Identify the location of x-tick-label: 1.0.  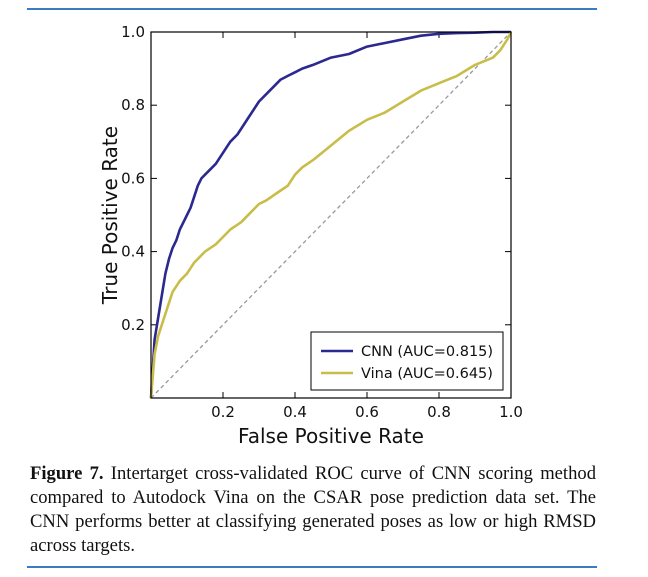
(511, 412).